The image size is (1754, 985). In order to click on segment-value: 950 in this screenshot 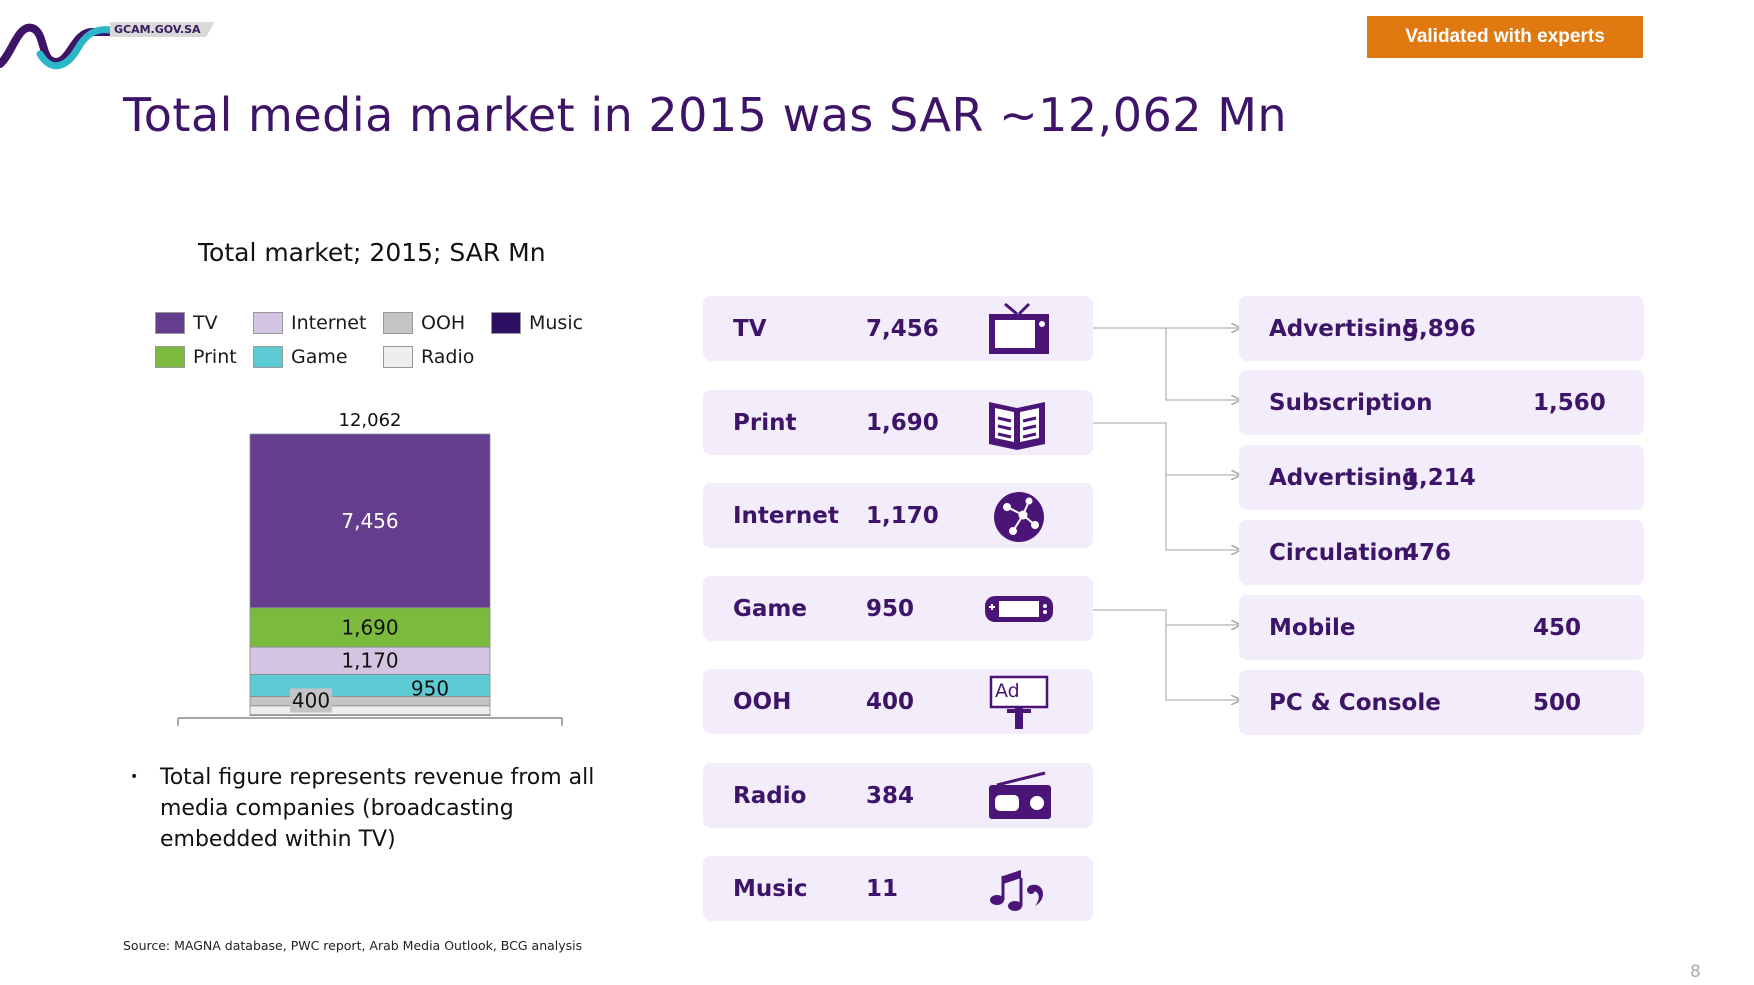, I will do `click(890, 608)`.